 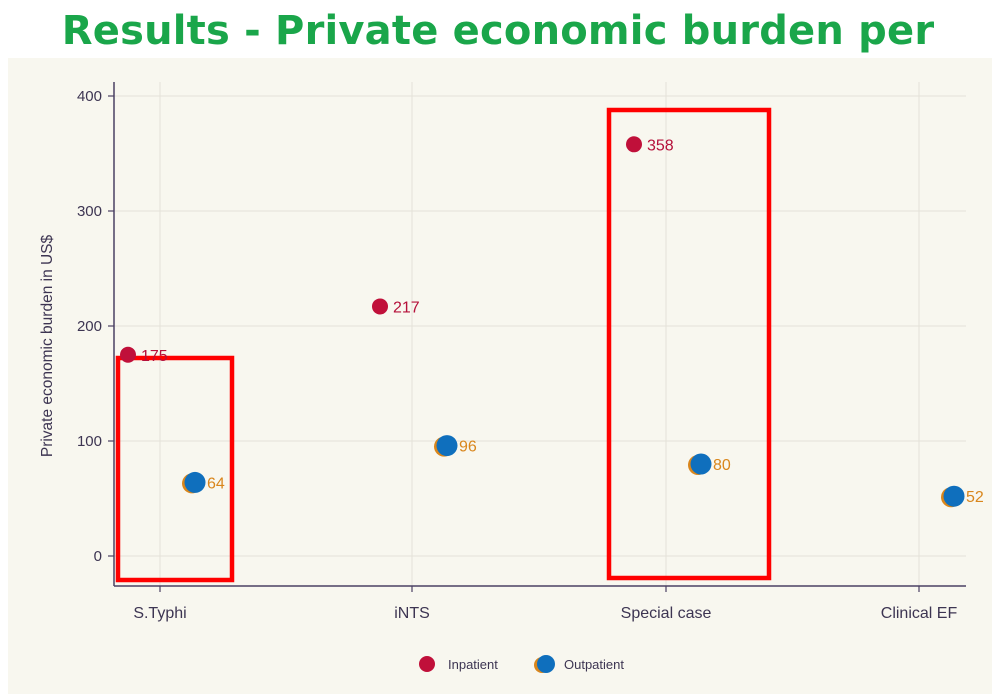 I want to click on y-axis-title: Private economic burden in US$, so click(x=47, y=345).